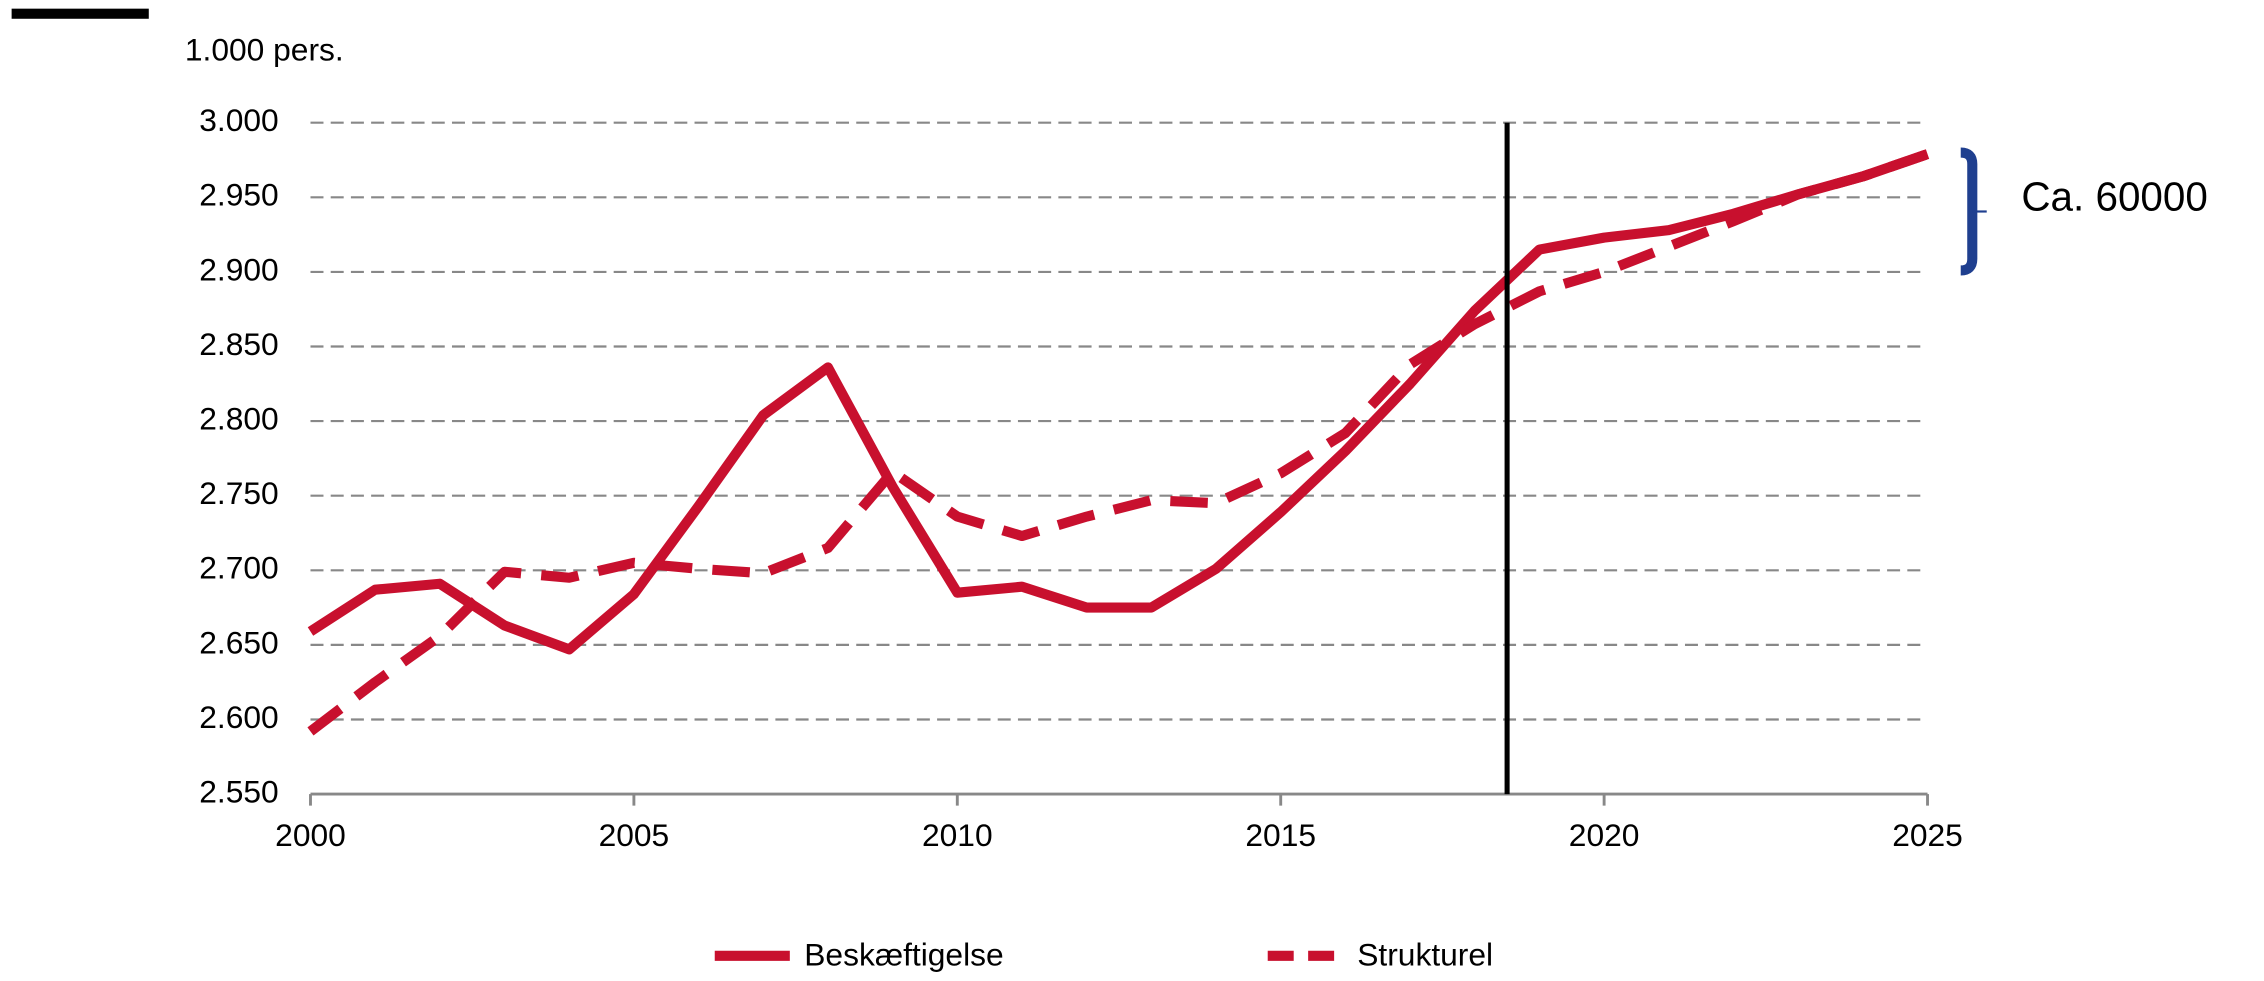 This screenshot has width=2264, height=981. I want to click on y-tick-label: 3.000, so click(238, 120).